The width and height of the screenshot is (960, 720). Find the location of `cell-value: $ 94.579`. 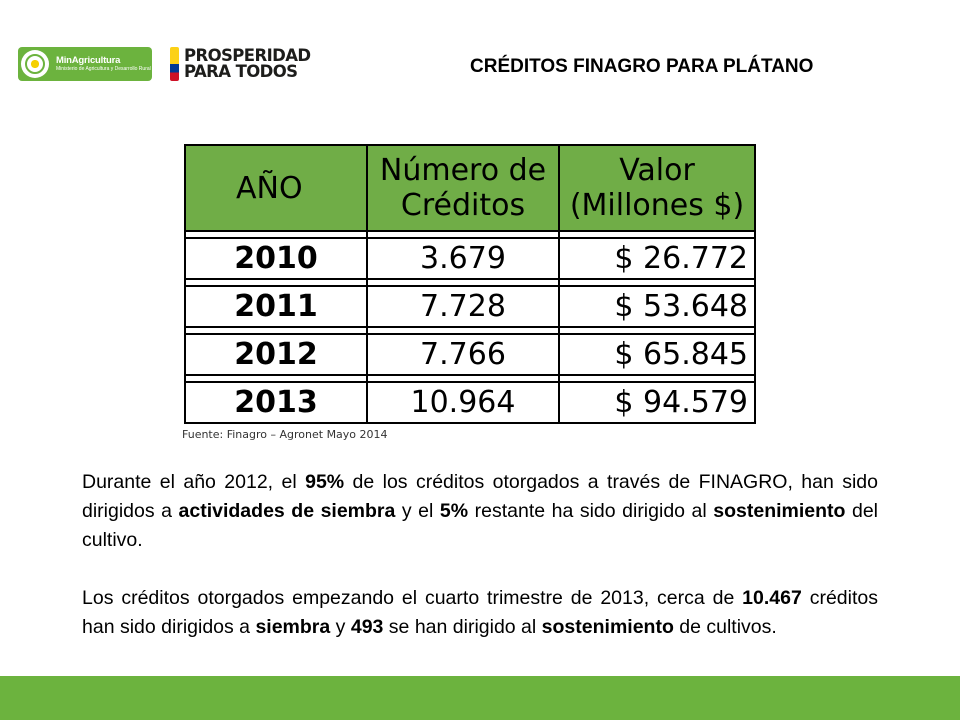

cell-value: $ 94.579 is located at coordinates (657, 402).